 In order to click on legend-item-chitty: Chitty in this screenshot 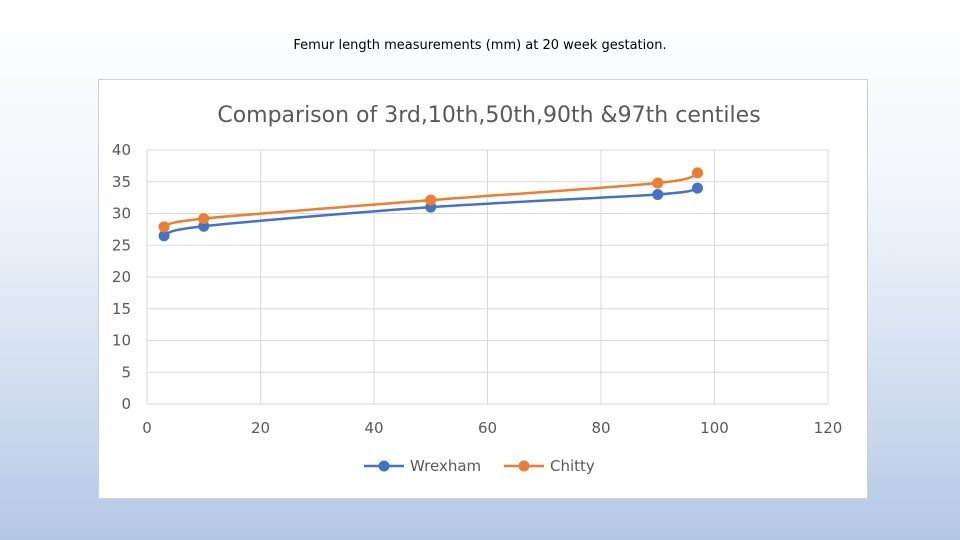, I will do `click(549, 466)`.